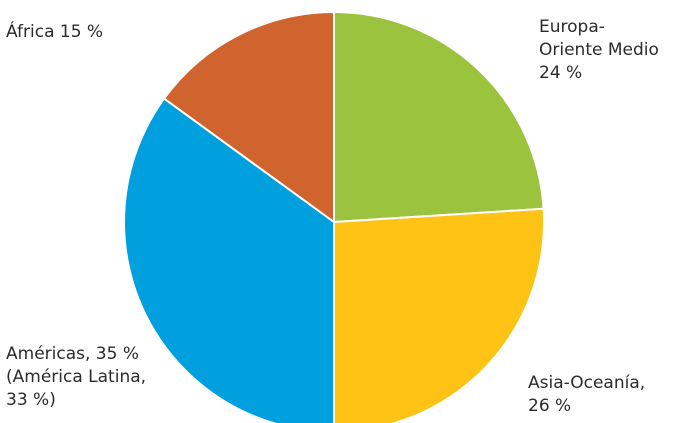  I want to click on label-africa: África 15 %, so click(54, 32).